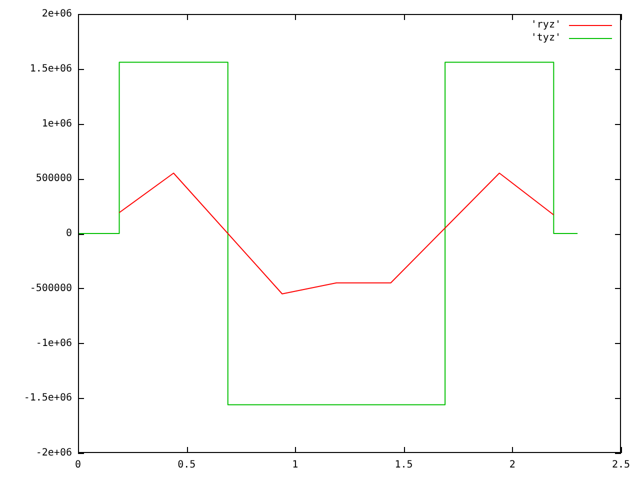 The image size is (640, 480). I want to click on x-tick-label: 2.5, so click(621, 465).